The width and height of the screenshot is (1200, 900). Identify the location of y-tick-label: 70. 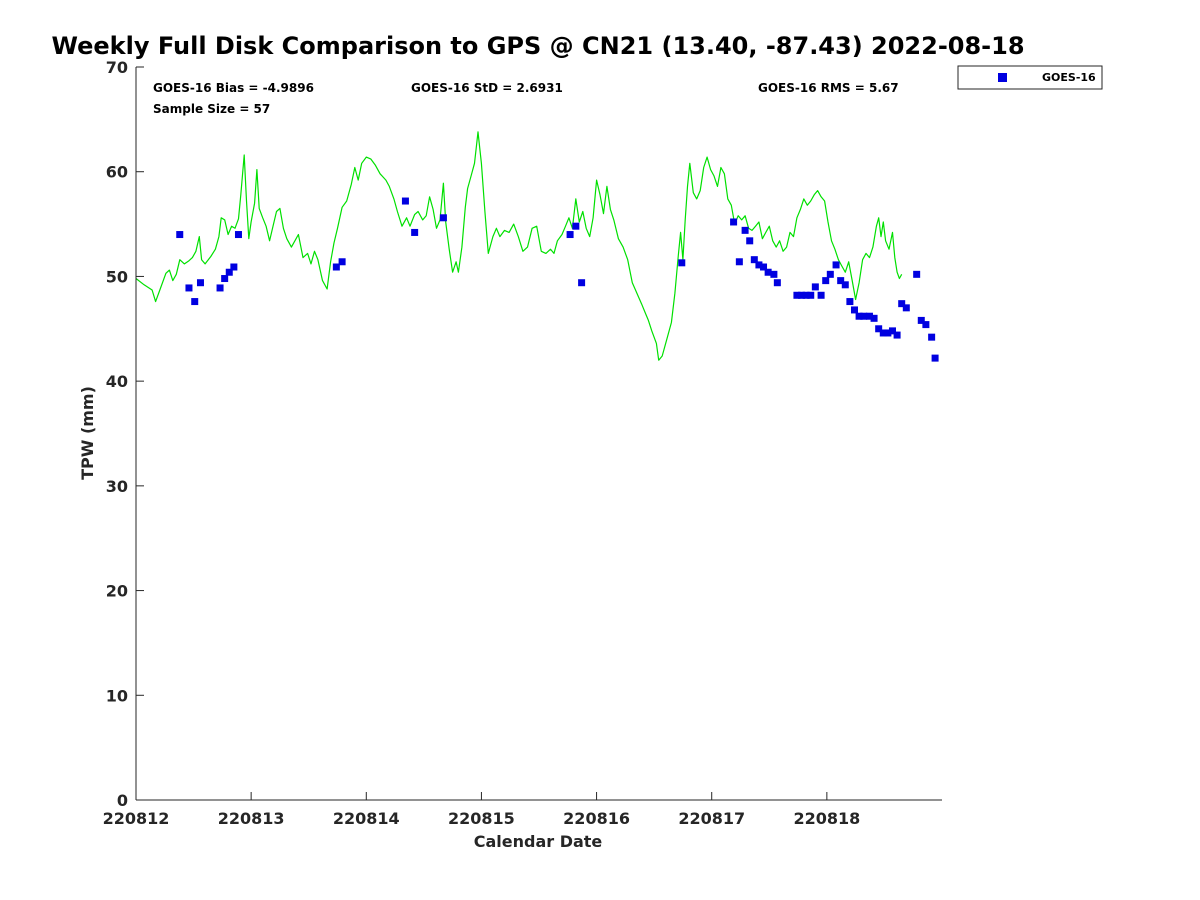
(117, 67).